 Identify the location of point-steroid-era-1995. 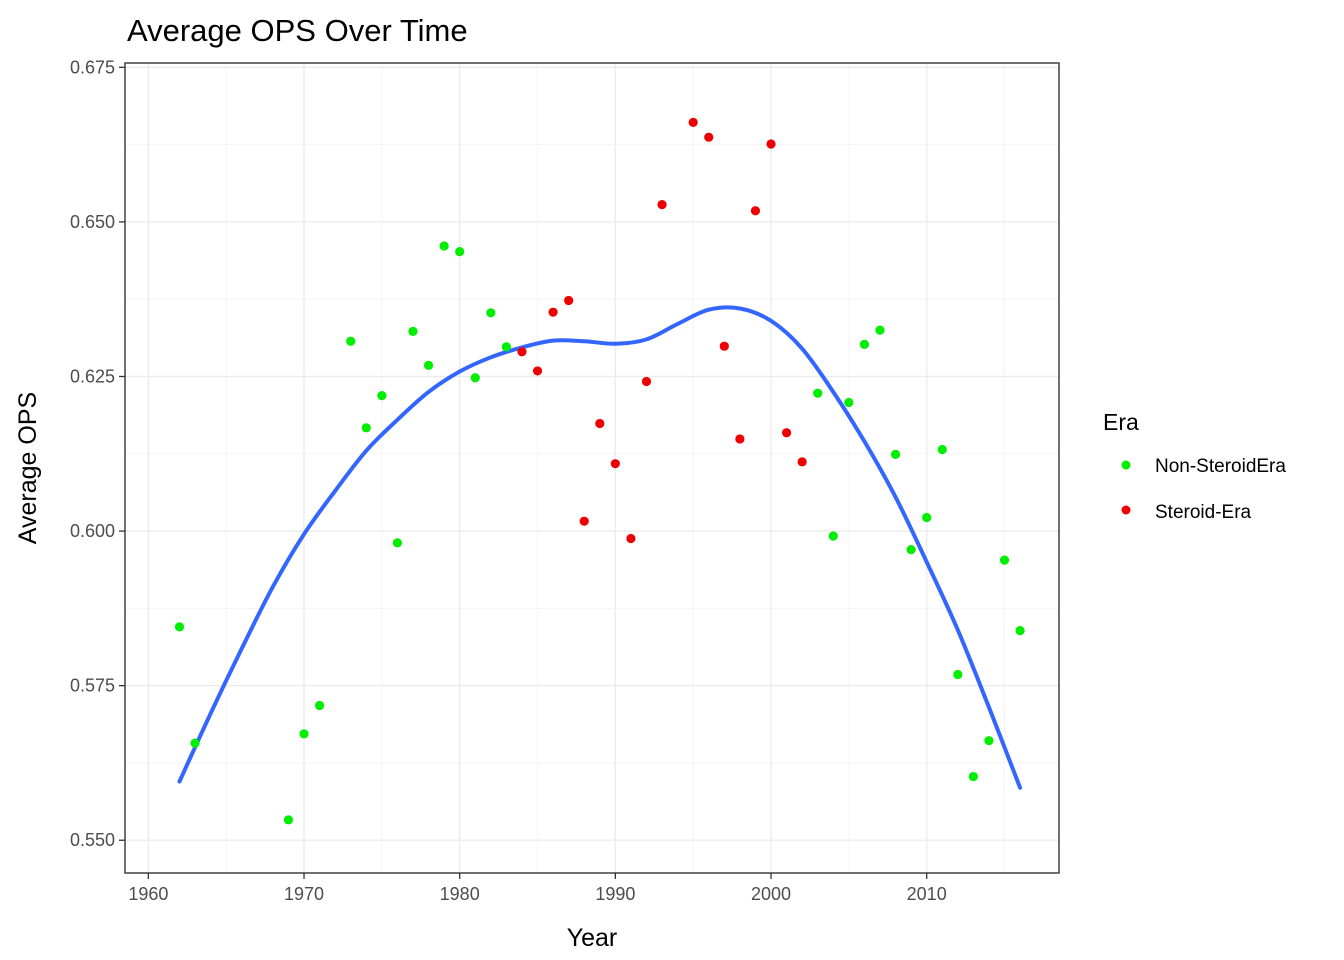
(693, 122).